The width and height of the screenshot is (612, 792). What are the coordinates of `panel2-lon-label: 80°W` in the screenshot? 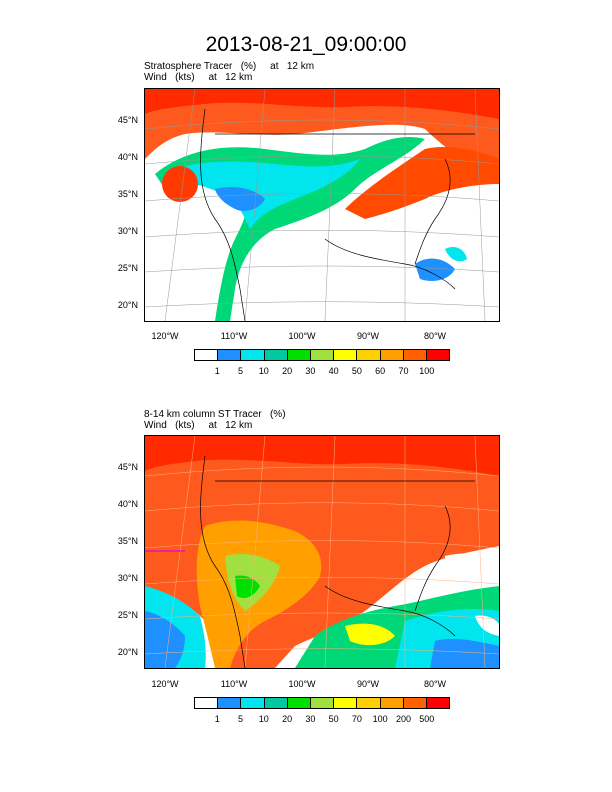 It's located at (435, 684).